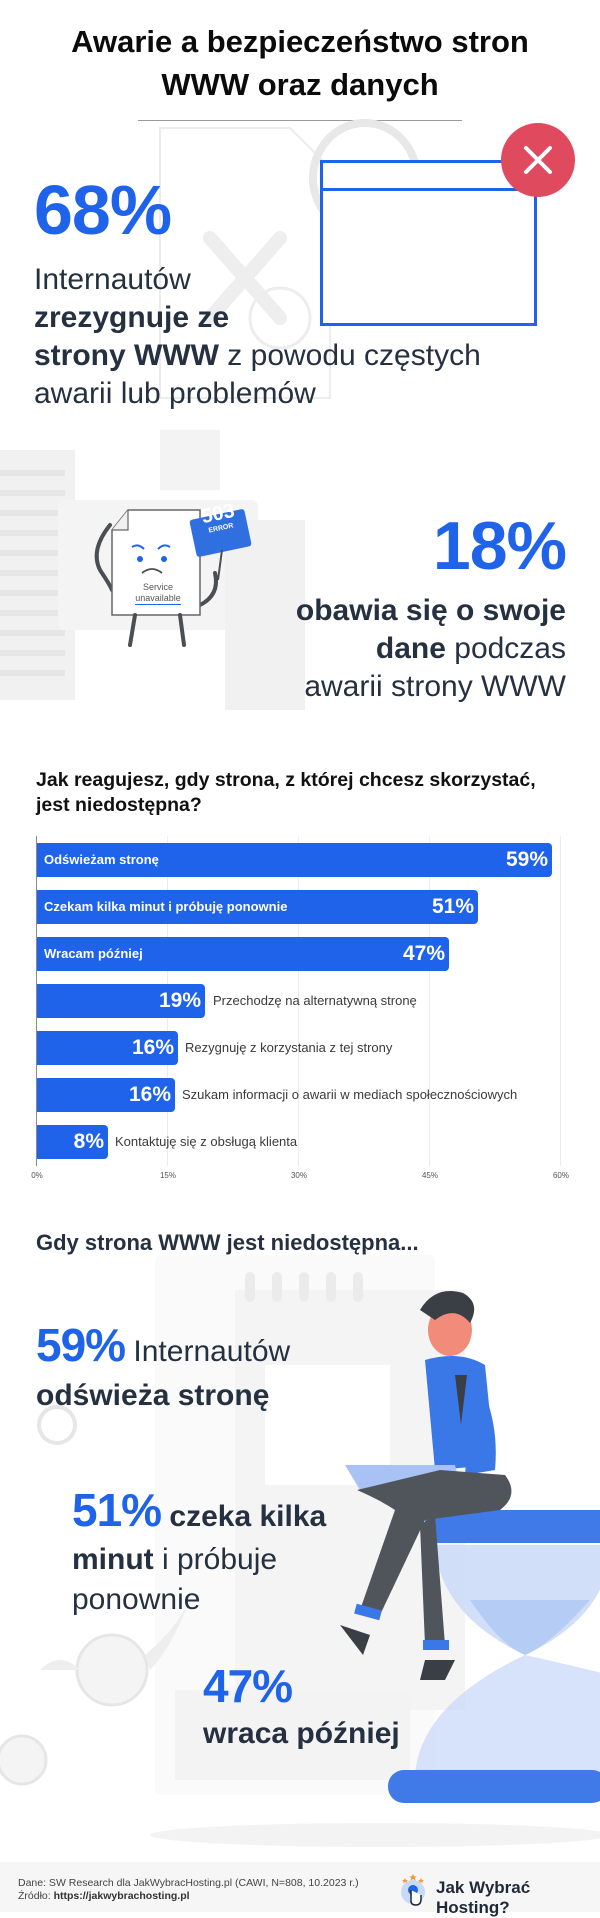 This screenshot has height=1918, width=600. I want to click on stat2-line: dane podczas, so click(366, 649).